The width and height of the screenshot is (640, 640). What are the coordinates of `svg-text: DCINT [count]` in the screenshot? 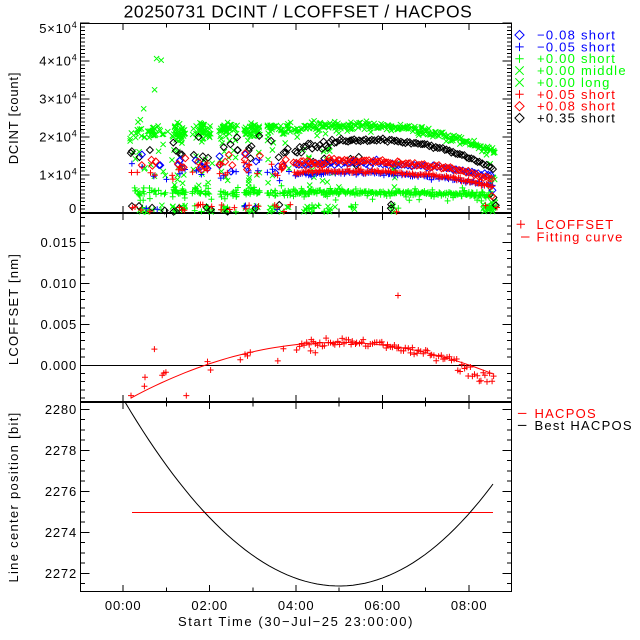 It's located at (13, 118).